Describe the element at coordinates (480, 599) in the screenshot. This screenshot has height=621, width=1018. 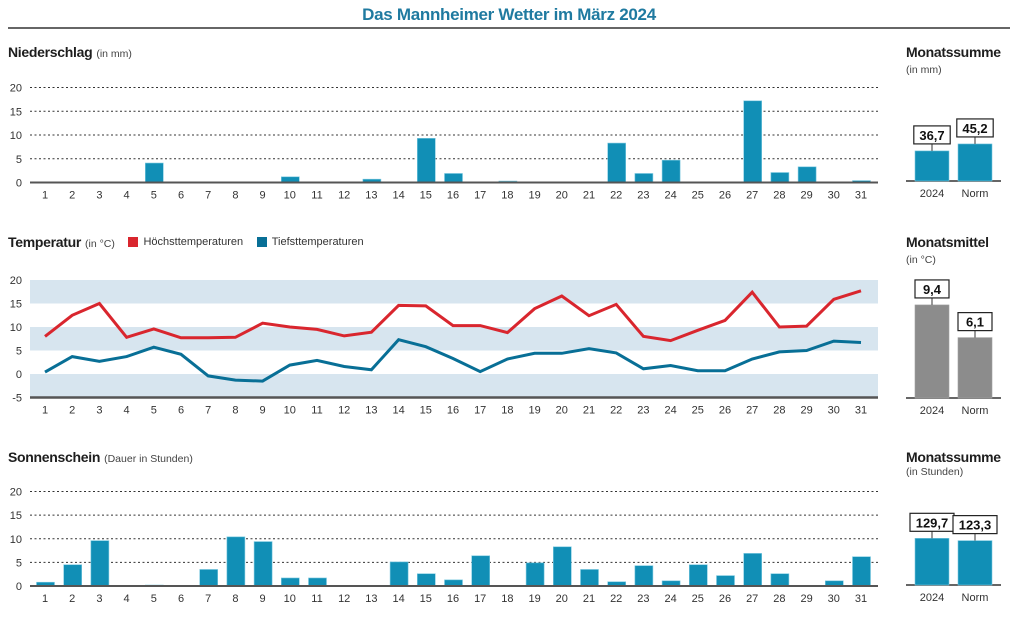
I see `sun-xtick-label: 17` at that location.